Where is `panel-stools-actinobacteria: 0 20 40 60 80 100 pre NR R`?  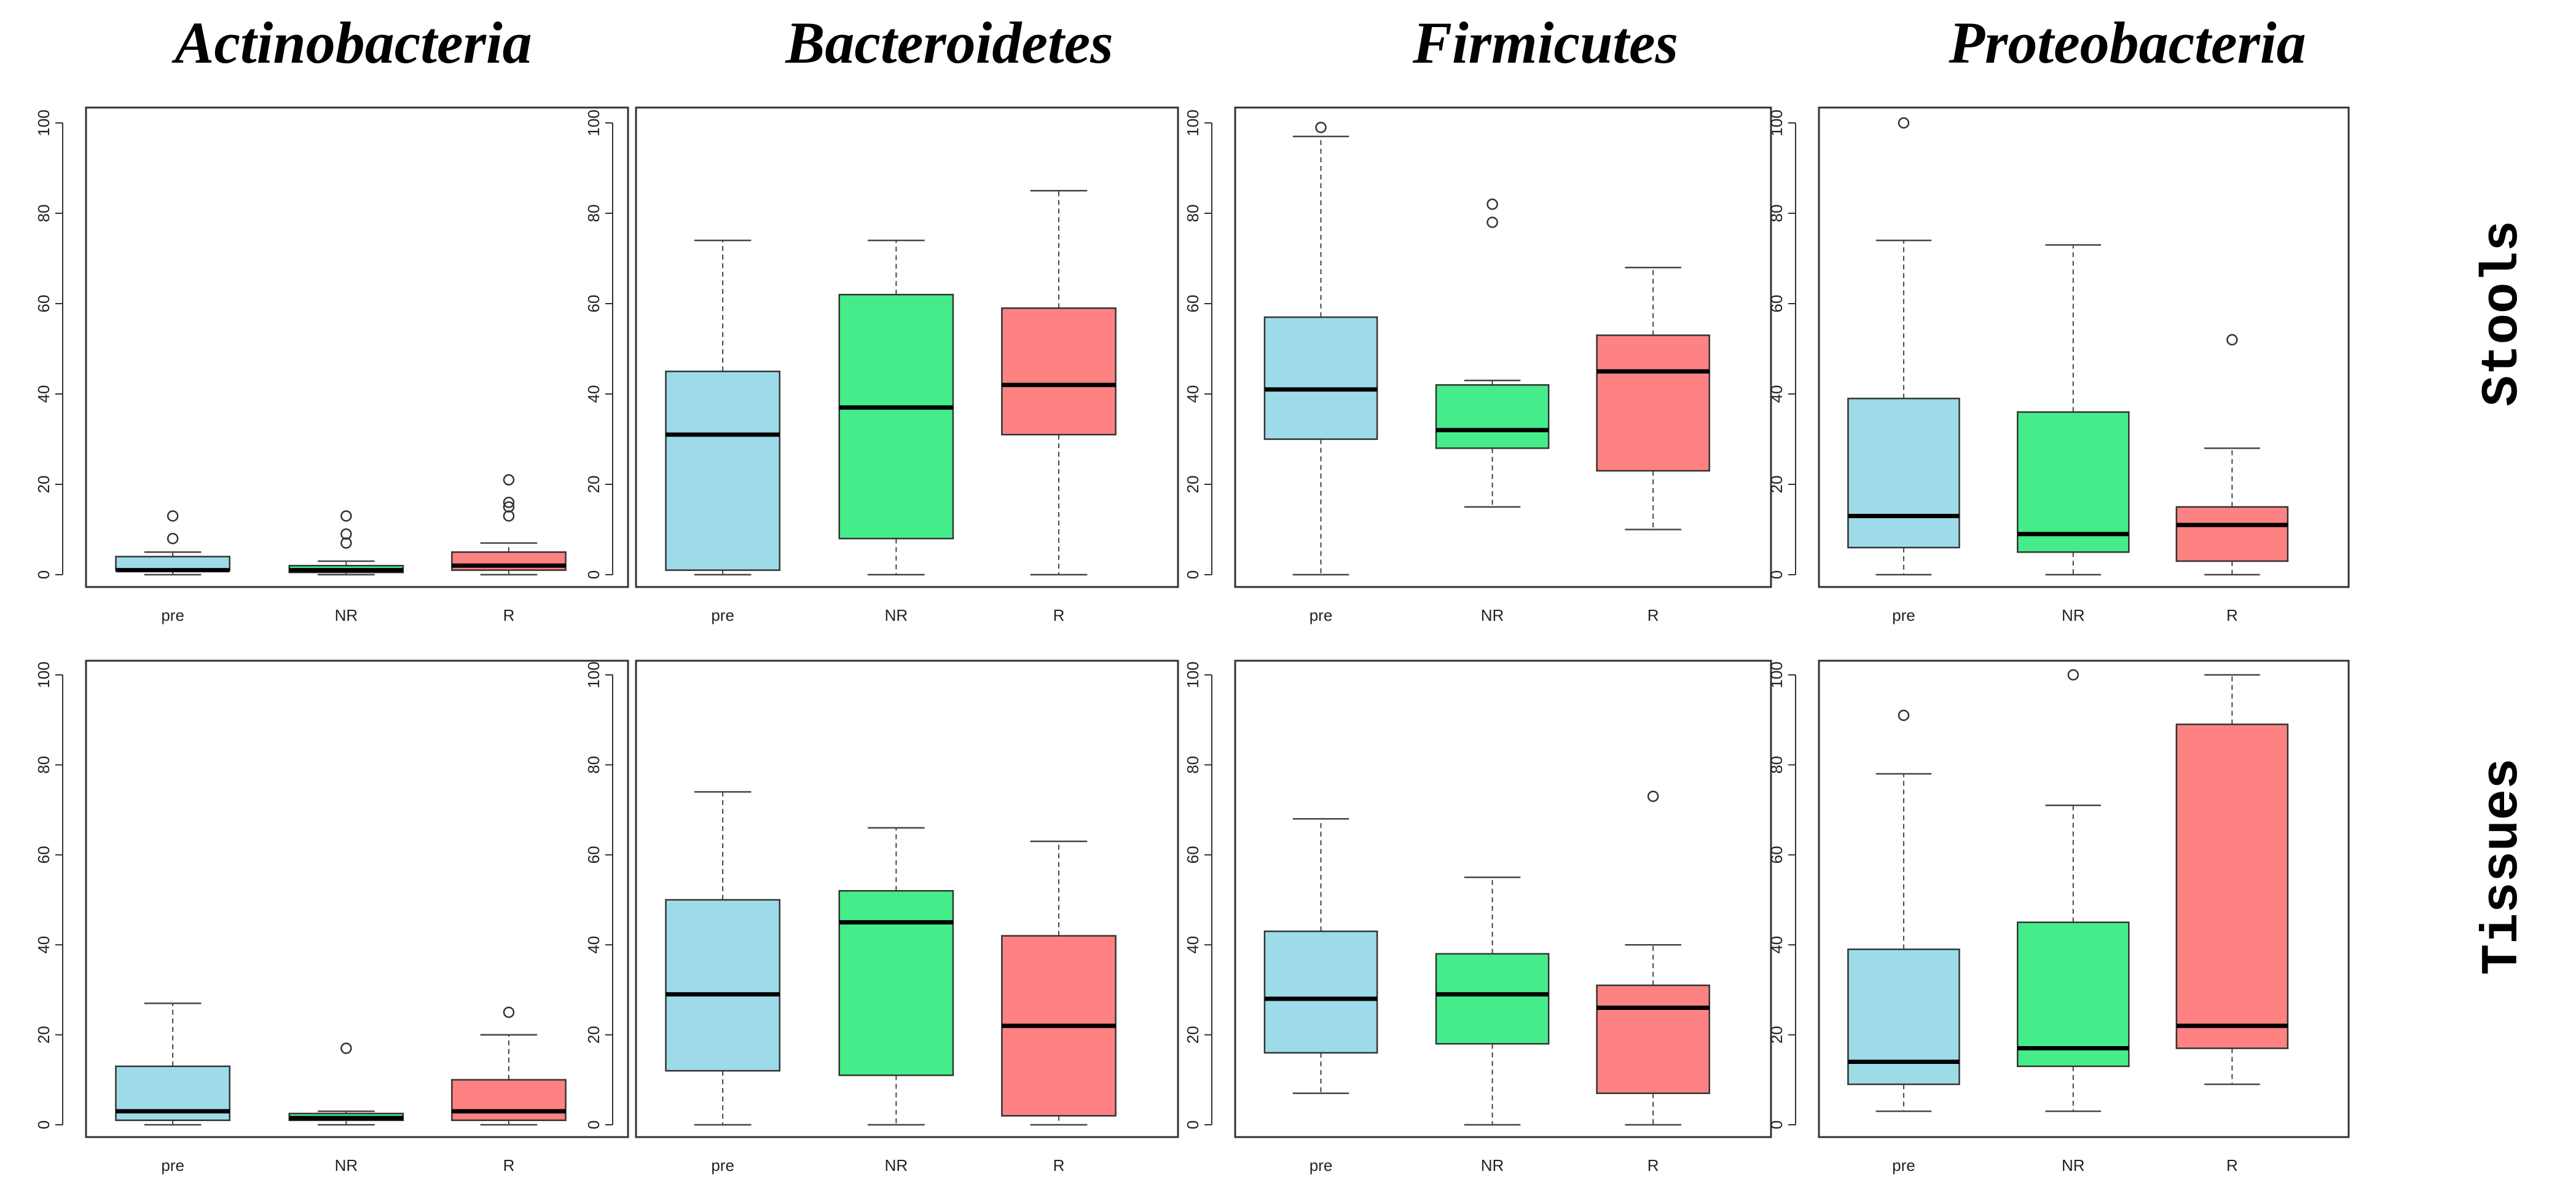 panel-stools-actinobacteria: 0 20 40 60 80 100 pre NR R is located at coordinates (331, 365).